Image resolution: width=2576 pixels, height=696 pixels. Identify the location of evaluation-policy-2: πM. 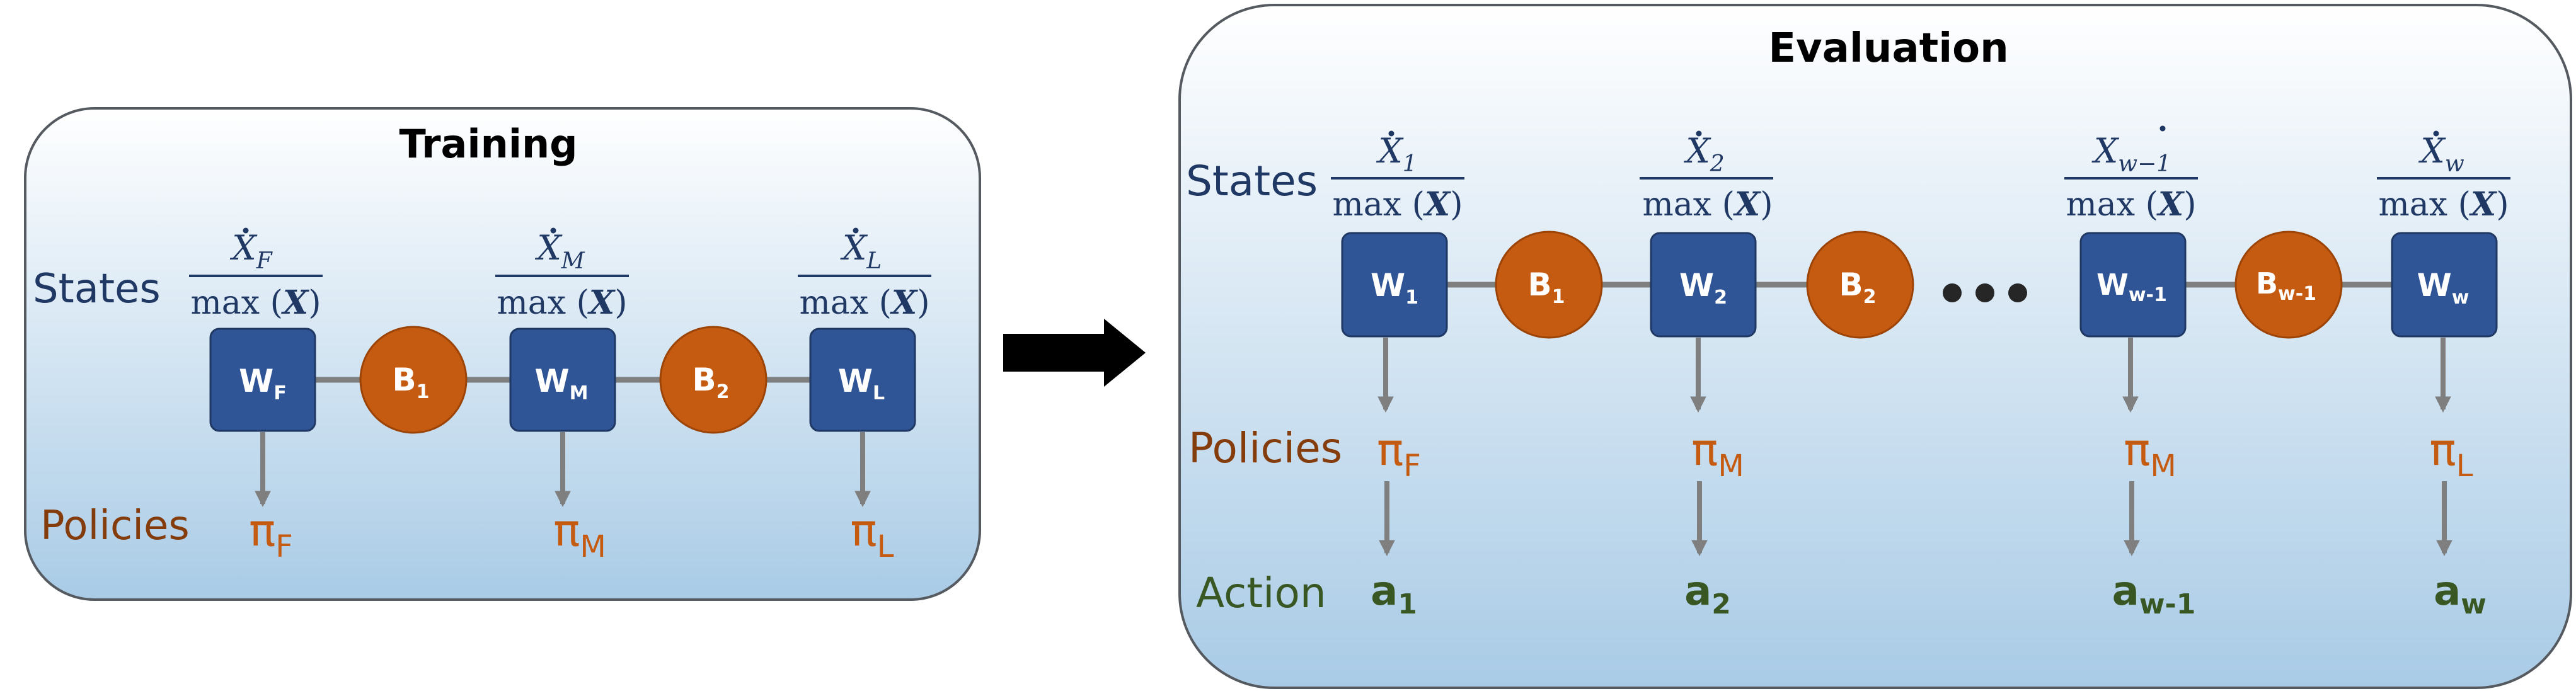
(1717, 454).